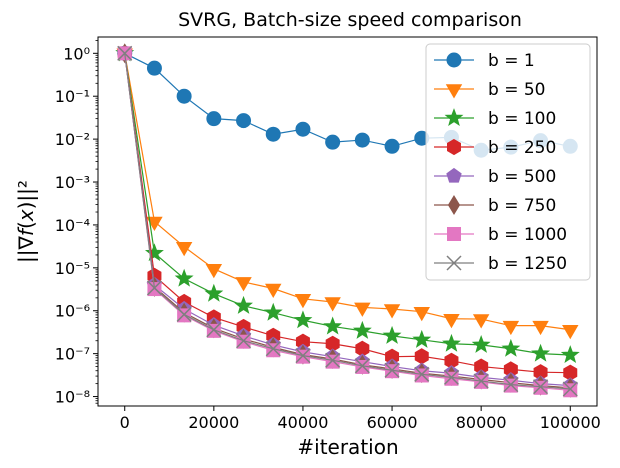 This screenshot has width=620, height=468. I want to click on legend-item: b = 50, so click(489, 90).